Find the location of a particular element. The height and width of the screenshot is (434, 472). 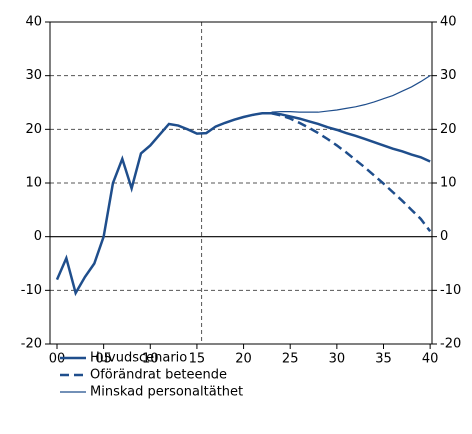

x-tick-label: 00 is located at coordinates (57, 359).